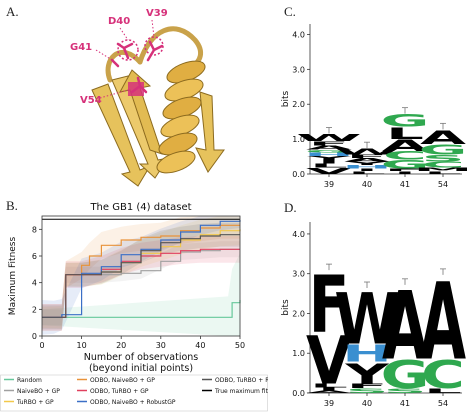 The width and height of the screenshot is (474, 415). I want to click on legend-entry: ODBO, NaiveBO + RobustGP, so click(133, 402).